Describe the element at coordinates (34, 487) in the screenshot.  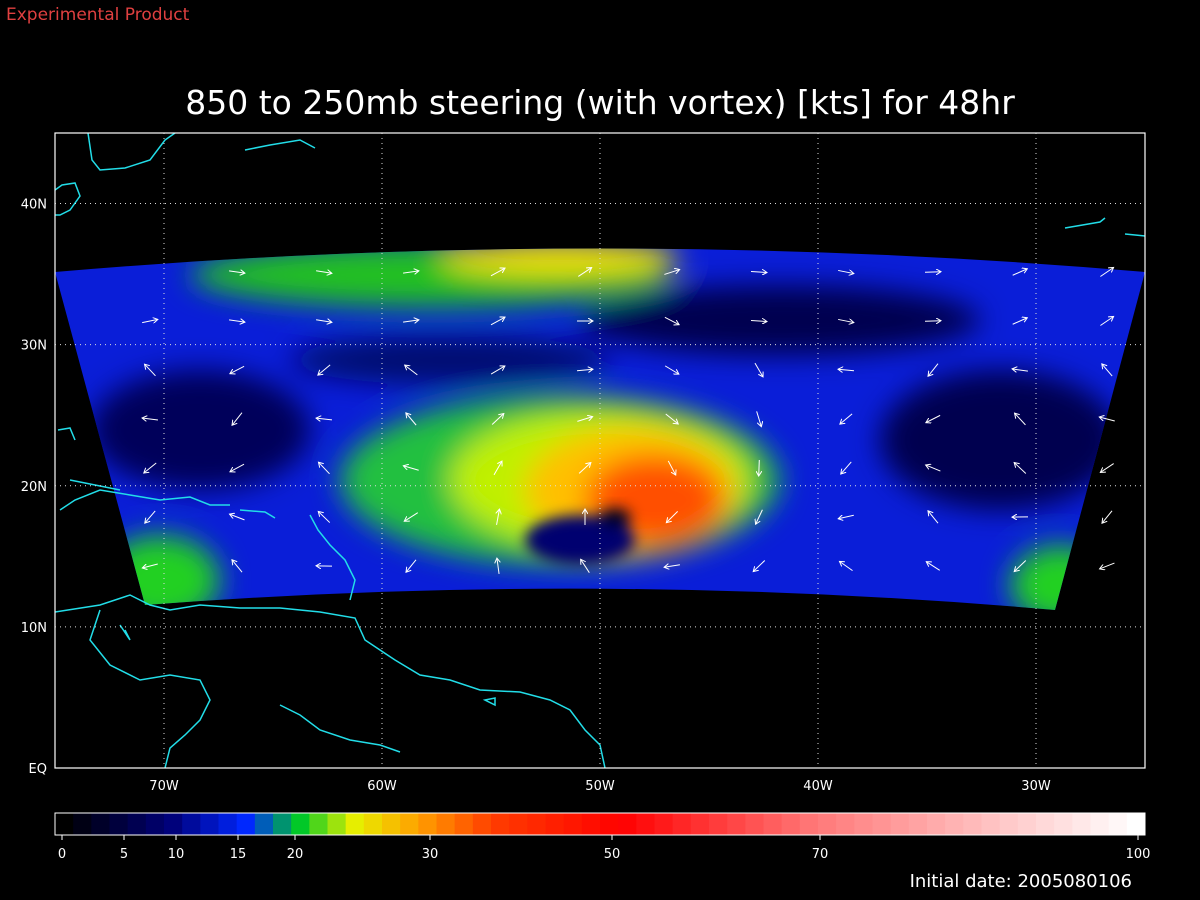
I see `lat-label: 20N` at that location.